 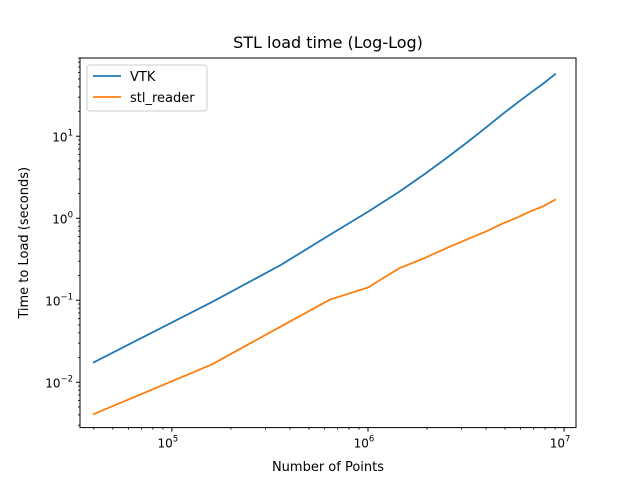 I want to click on y-tick-label: 10⁻¹, so click(x=59, y=300).